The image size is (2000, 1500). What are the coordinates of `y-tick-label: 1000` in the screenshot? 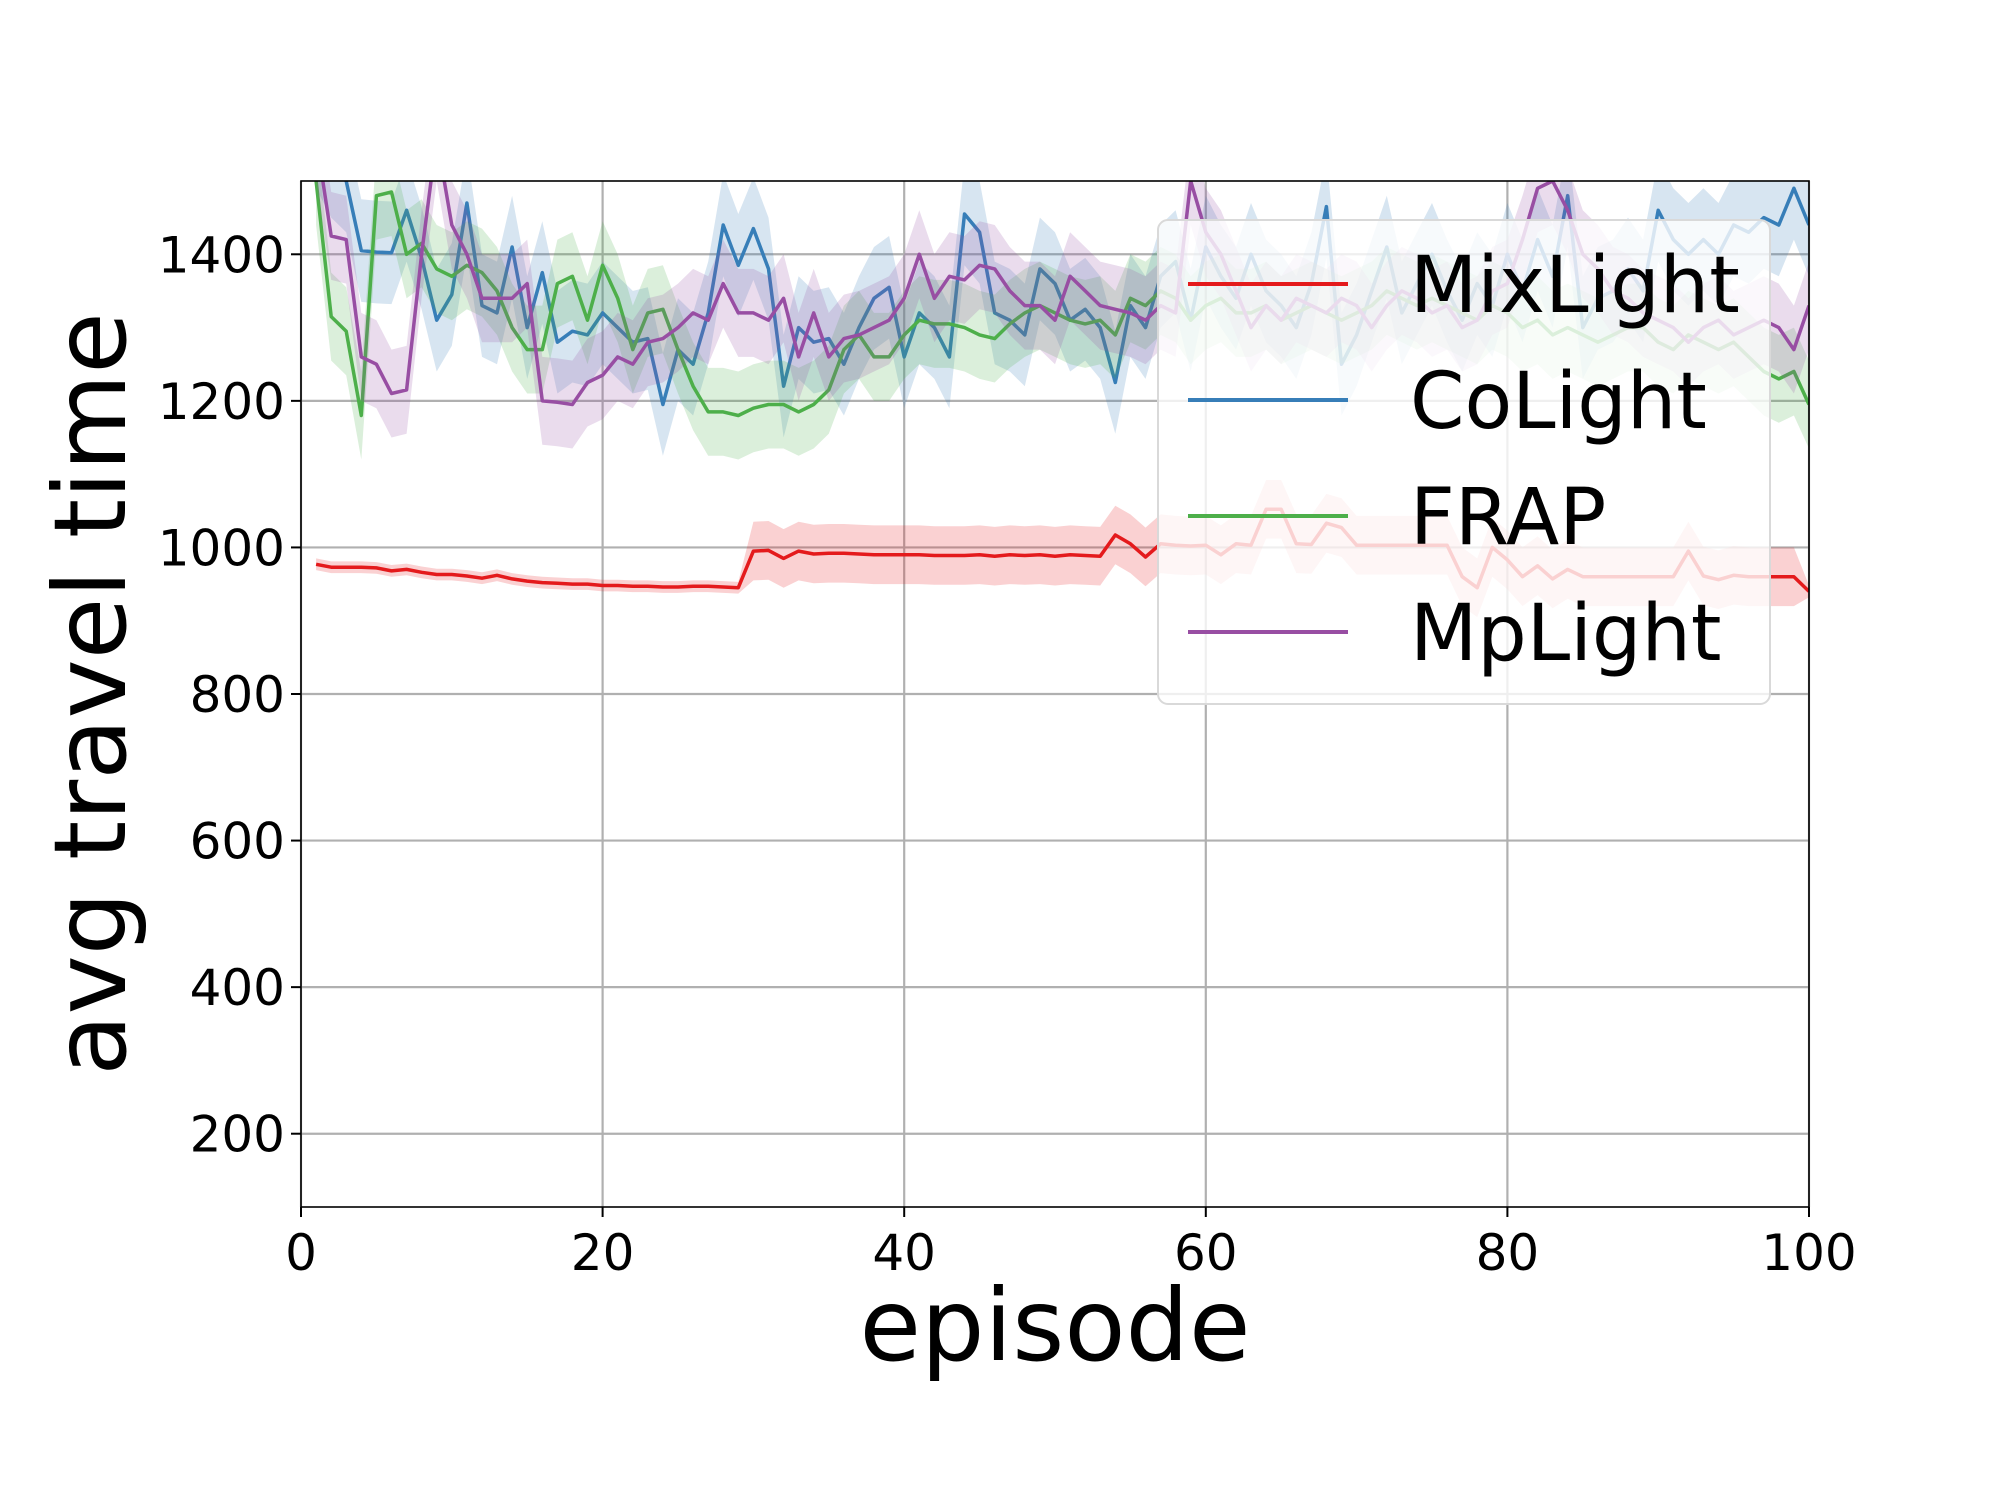 It's located at (221, 548).